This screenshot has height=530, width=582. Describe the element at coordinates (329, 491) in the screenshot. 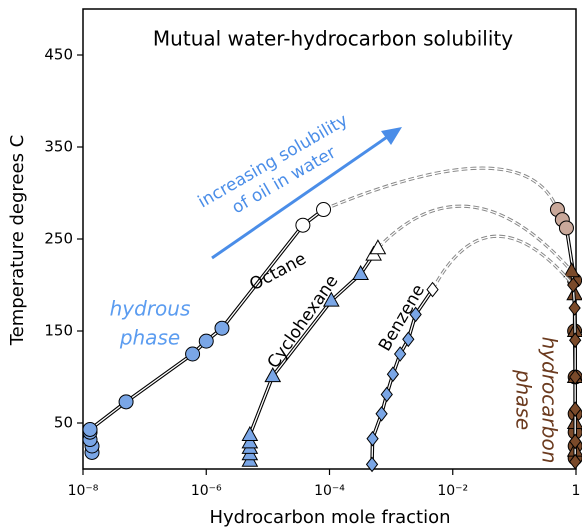

I see `x-tick-label: 10⁻⁴` at that location.